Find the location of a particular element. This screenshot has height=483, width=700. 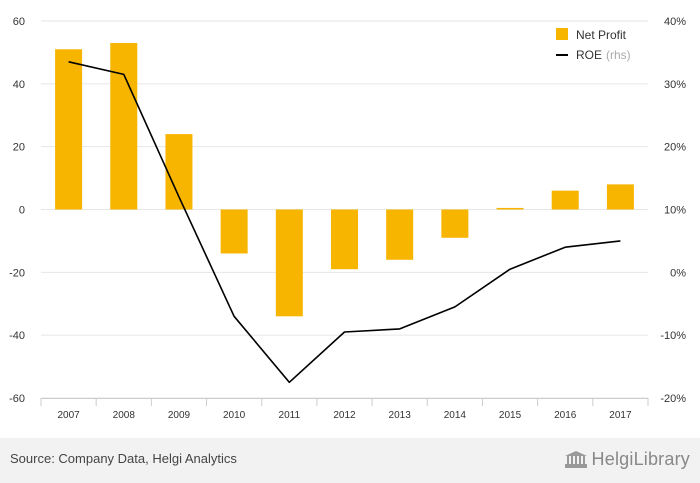

x-tick-label: 2010 is located at coordinates (234, 415).